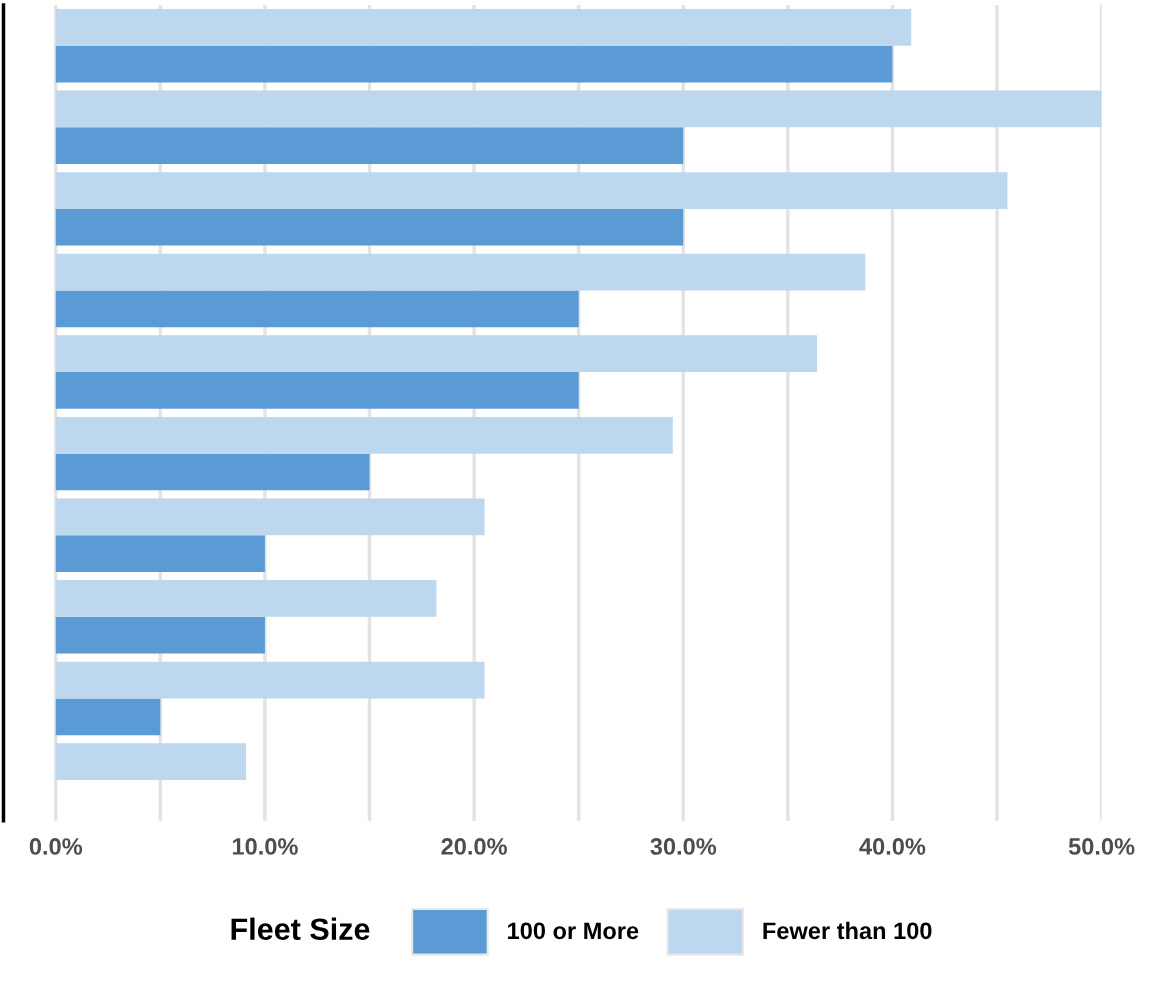  What do you see at coordinates (474, 846) in the screenshot?
I see `x-tick-label: 20.0%` at bounding box center [474, 846].